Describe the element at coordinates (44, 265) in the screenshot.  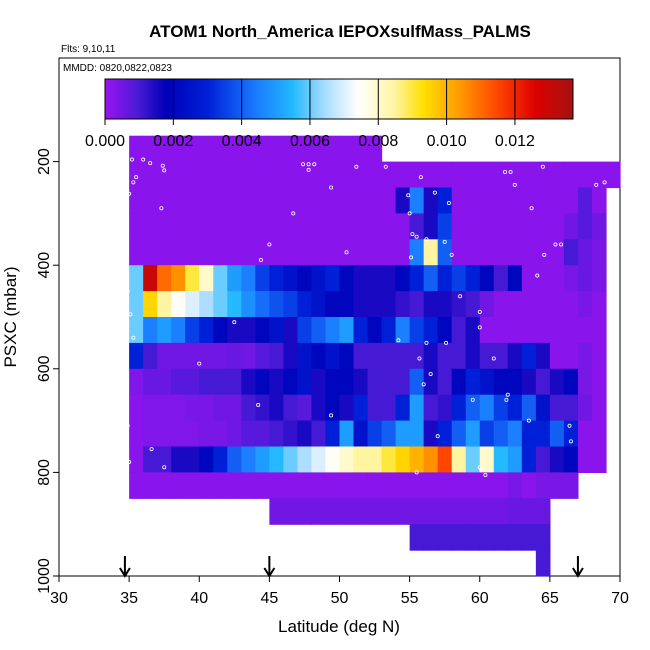
I see `y-tick-label: 400` at that location.